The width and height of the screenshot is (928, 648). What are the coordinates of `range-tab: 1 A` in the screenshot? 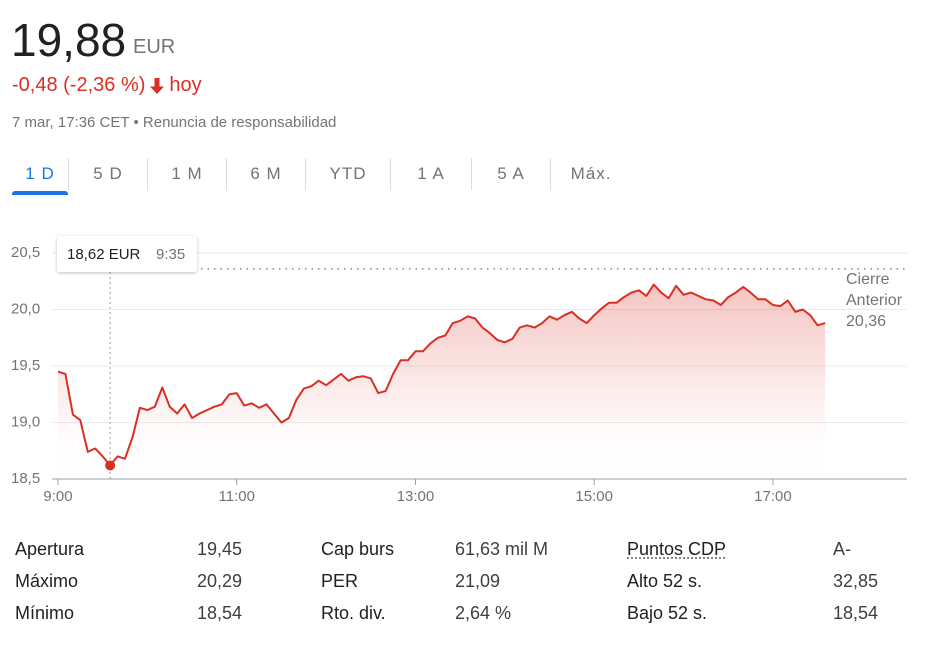 It's located at (431, 173).